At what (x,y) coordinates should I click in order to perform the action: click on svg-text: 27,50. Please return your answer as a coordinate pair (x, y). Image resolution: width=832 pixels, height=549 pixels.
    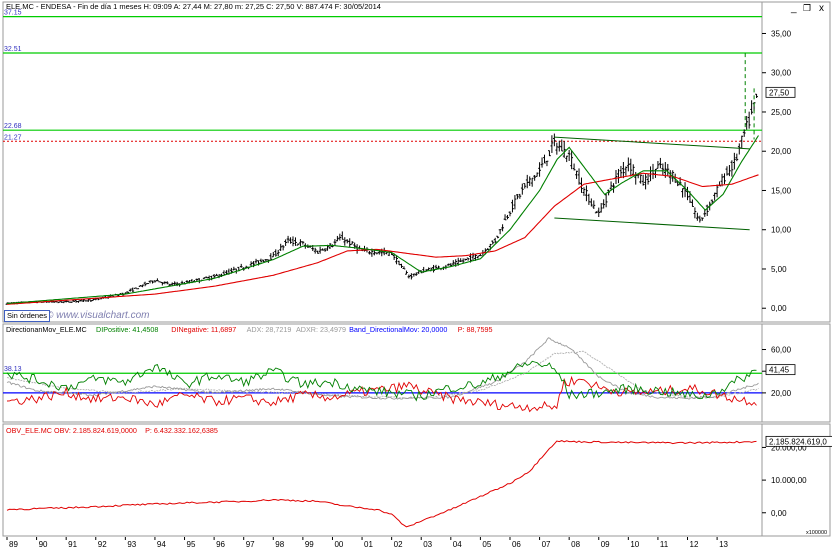
    Looking at the image, I should click on (779, 92).